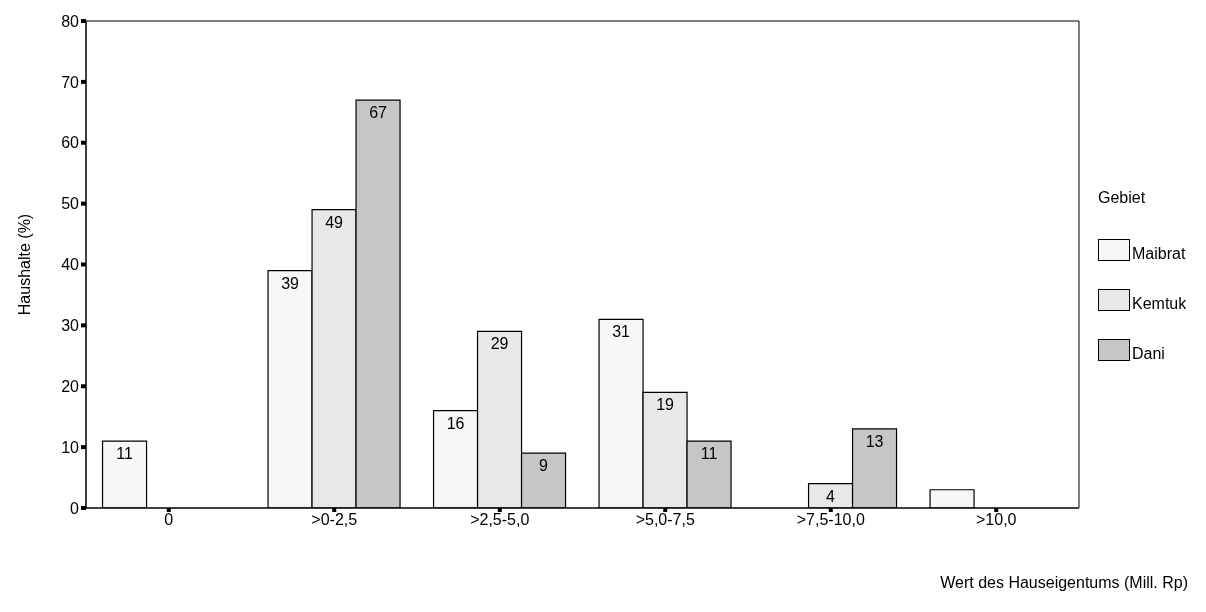 Image resolution: width=1206 pixels, height=612 pixels. I want to click on legend-title: Gebiet, so click(1122, 198).